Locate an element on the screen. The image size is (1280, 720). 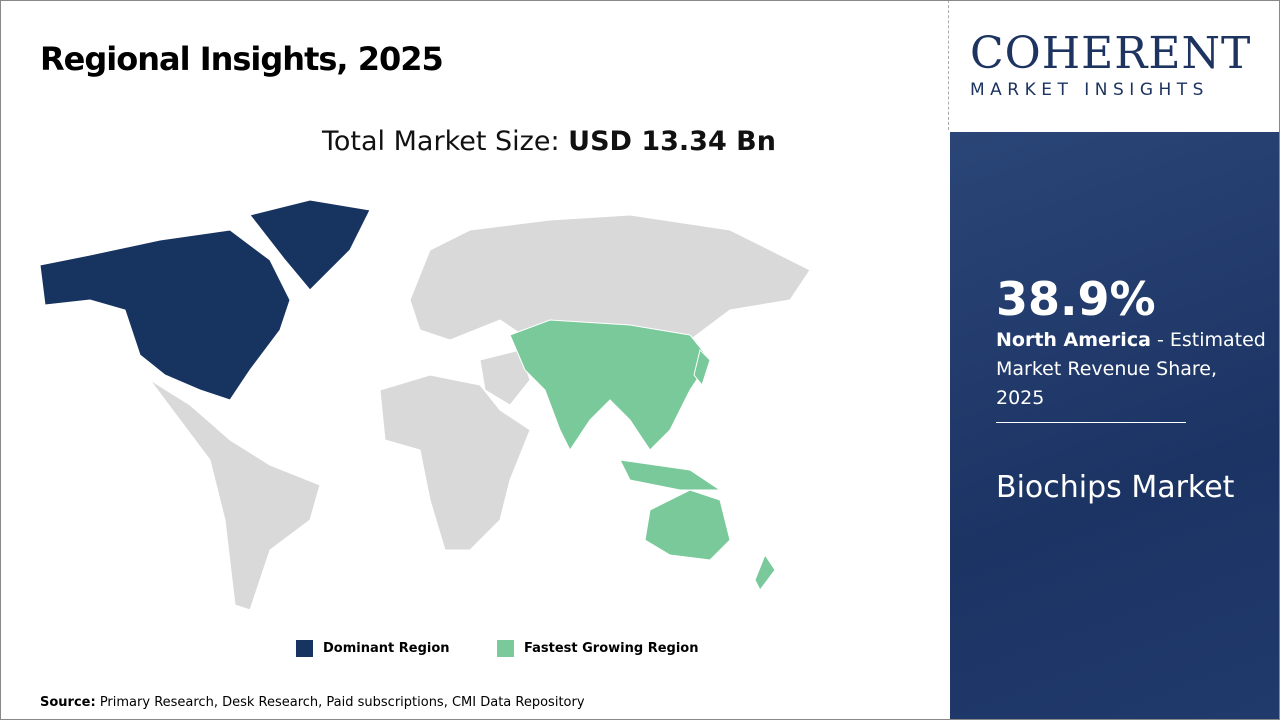
map-southeast-asia is located at coordinates (670, 475).